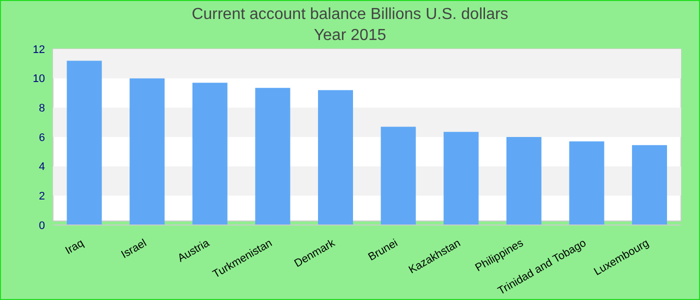  What do you see at coordinates (74, 247) in the screenshot?
I see `x-tick-label: Iraq` at bounding box center [74, 247].